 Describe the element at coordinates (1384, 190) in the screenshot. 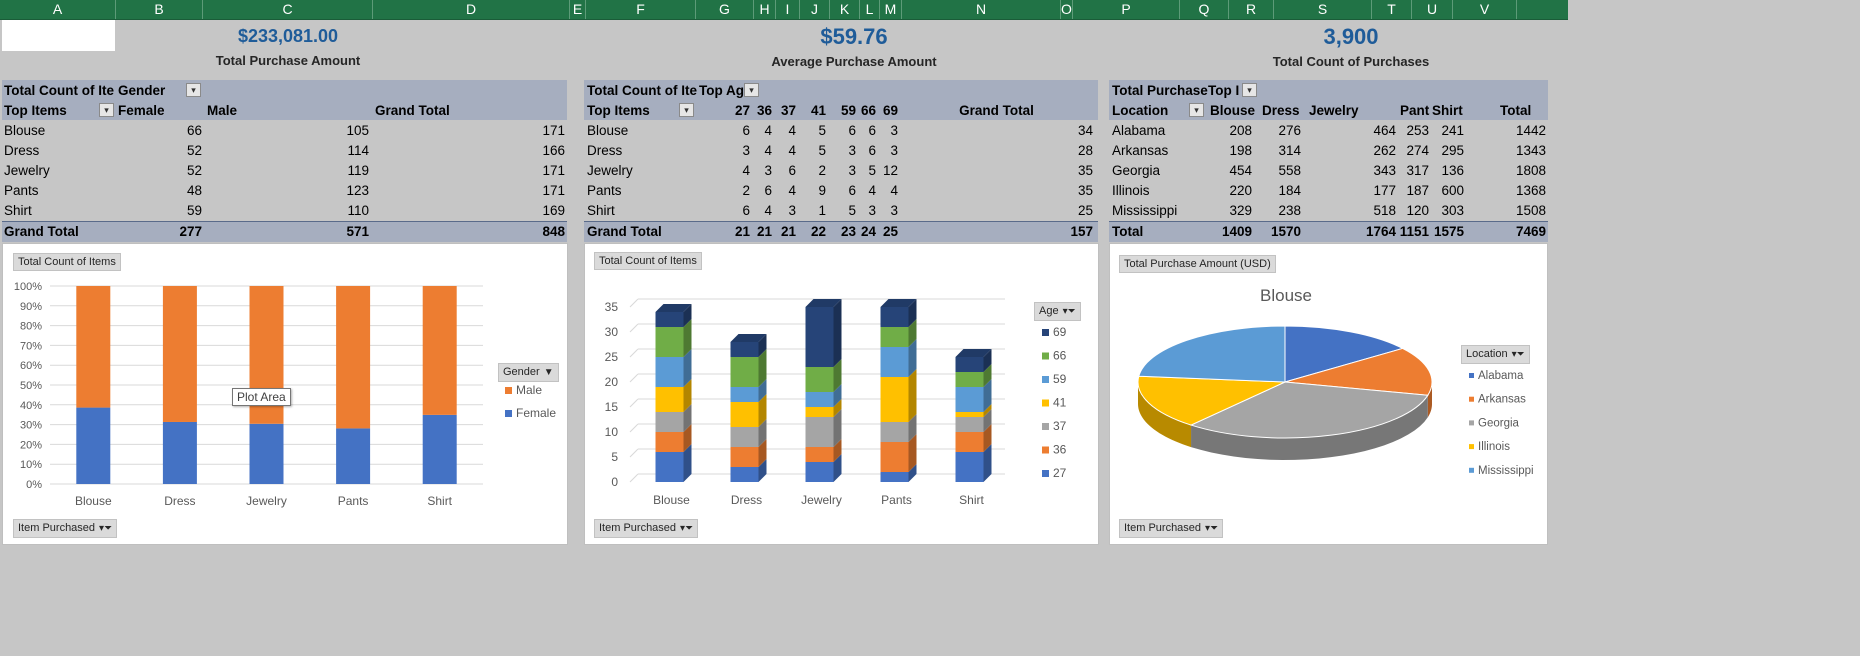

I see `row-value: 177` at that location.